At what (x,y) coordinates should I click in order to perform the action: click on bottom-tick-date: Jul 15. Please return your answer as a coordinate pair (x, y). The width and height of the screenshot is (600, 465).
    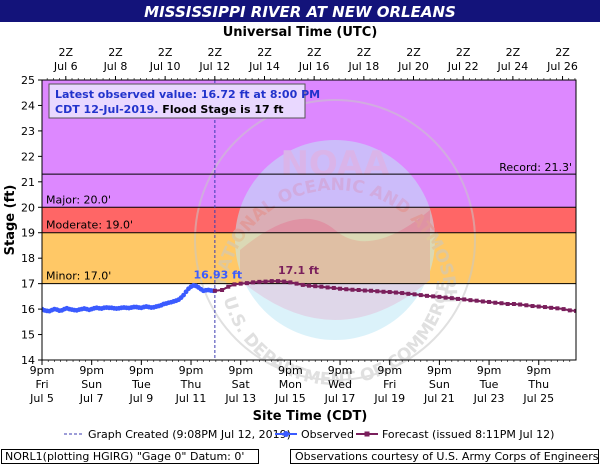
    Looking at the image, I should click on (290, 398).